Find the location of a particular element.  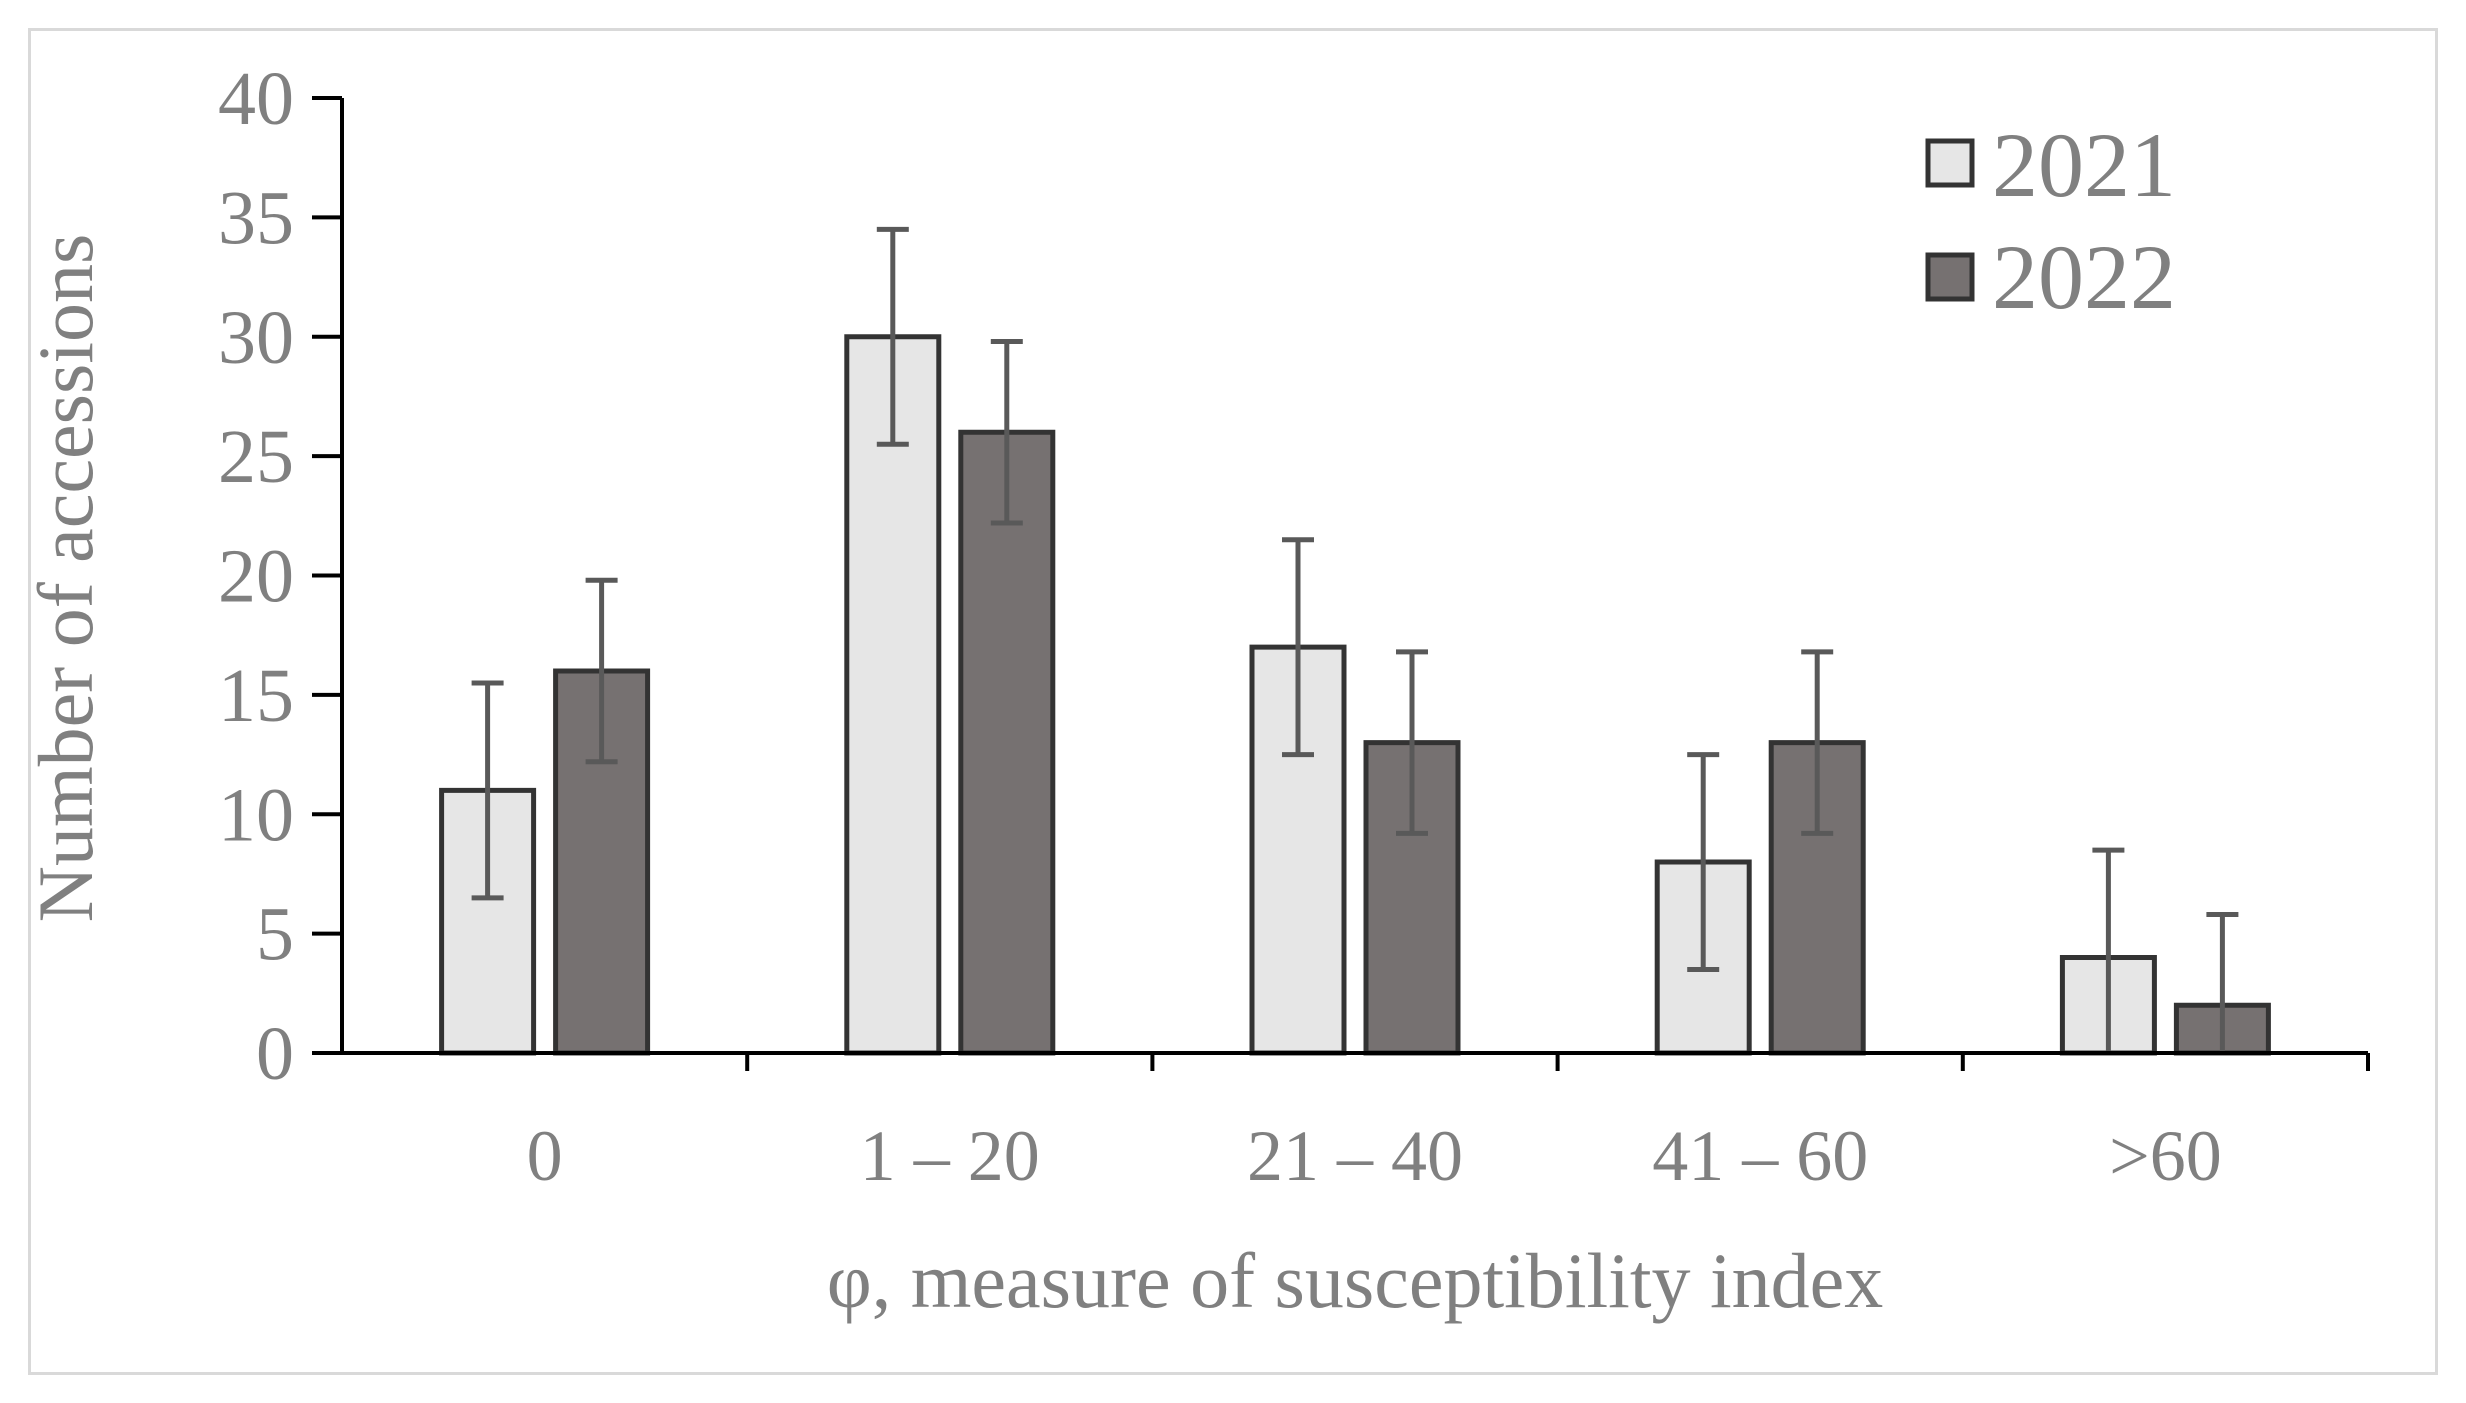

x-category-label: 41 – 60 is located at coordinates (1760, 1156).